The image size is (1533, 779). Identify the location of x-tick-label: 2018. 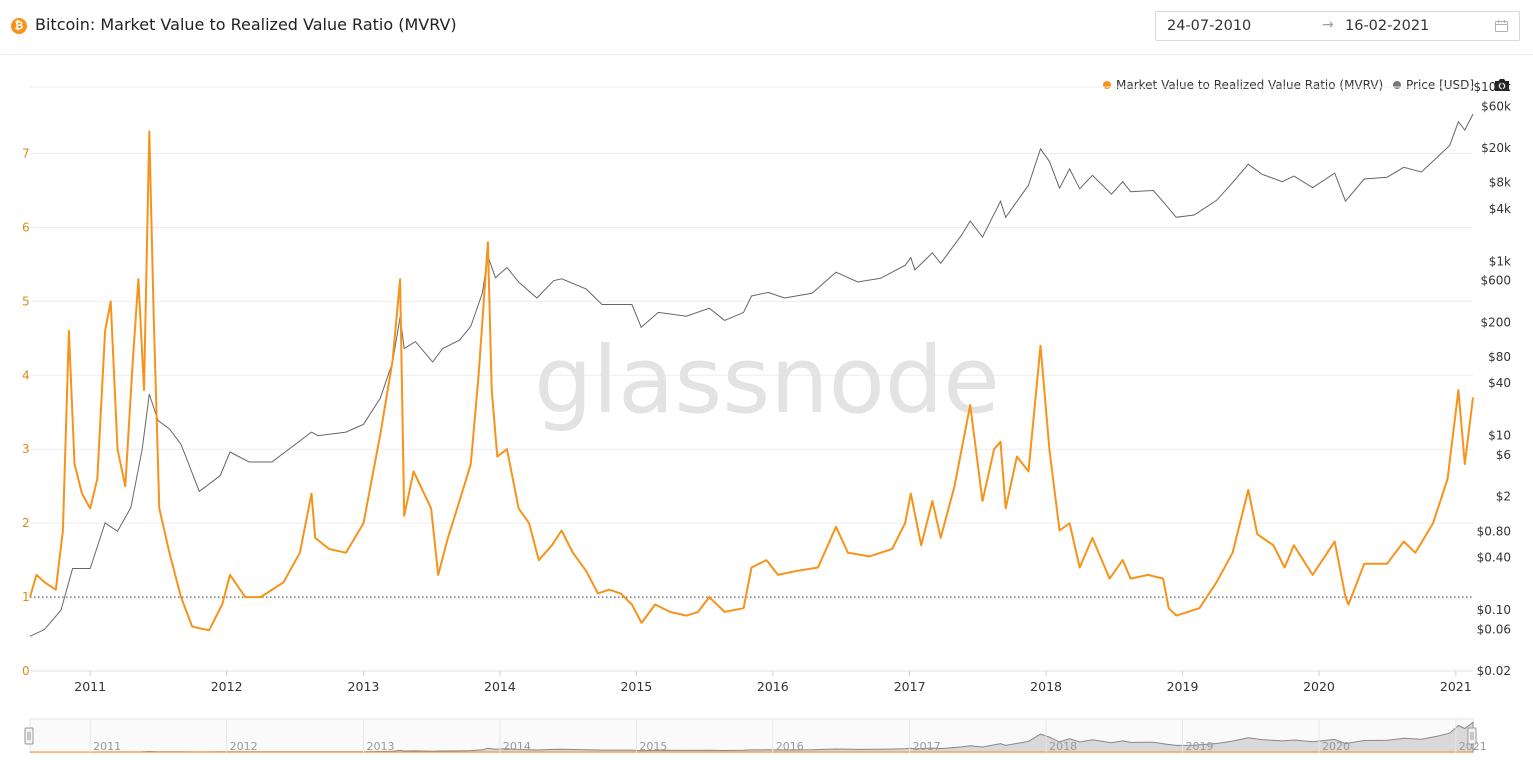
(1046, 686).